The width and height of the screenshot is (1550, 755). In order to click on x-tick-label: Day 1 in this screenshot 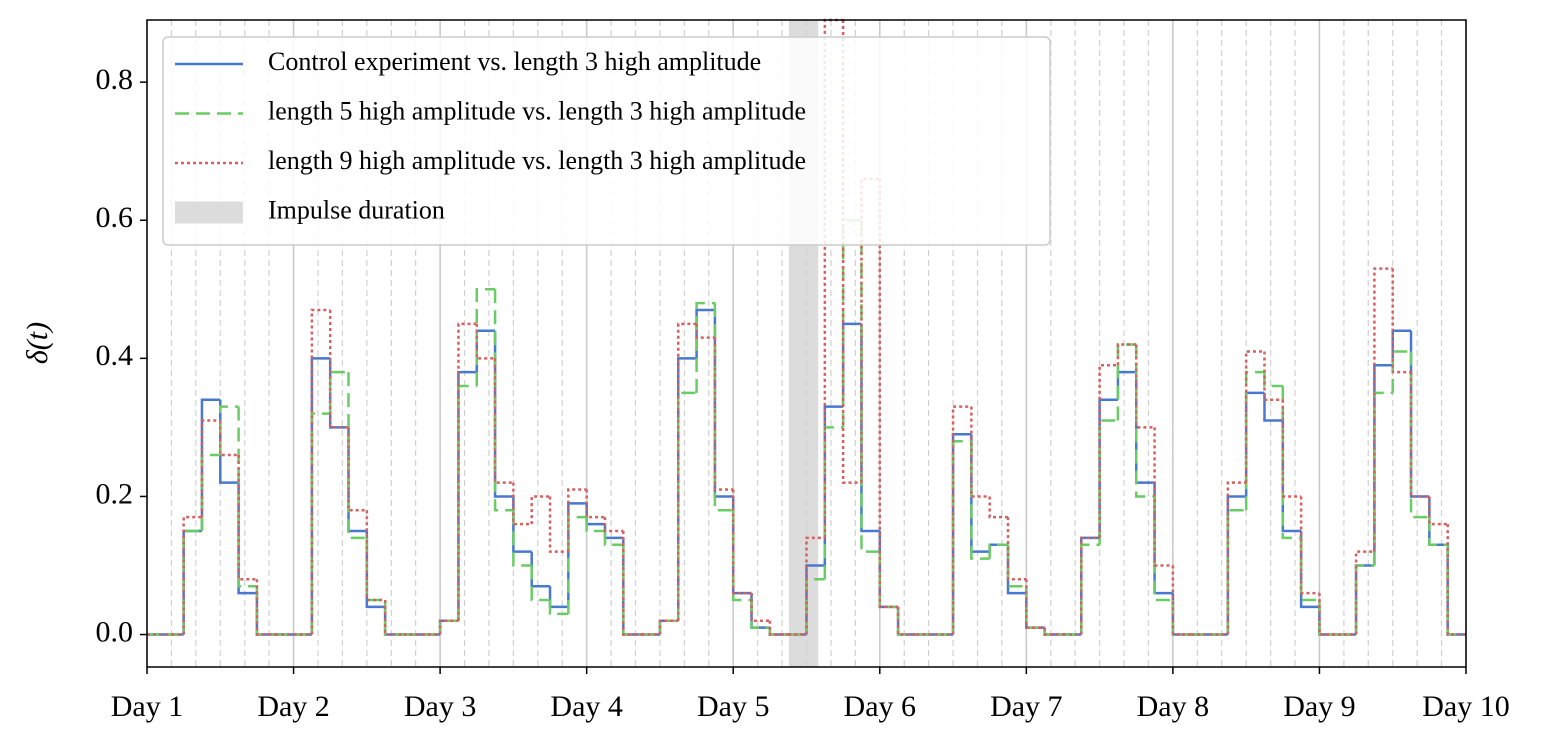, I will do `click(147, 706)`.